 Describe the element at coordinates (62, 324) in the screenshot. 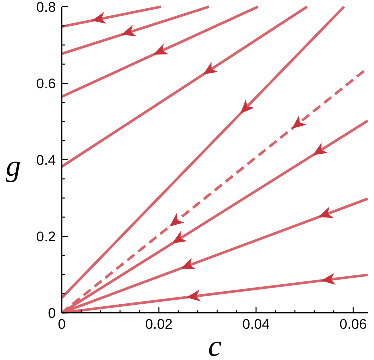

I see `x-tick-label: 0` at that location.